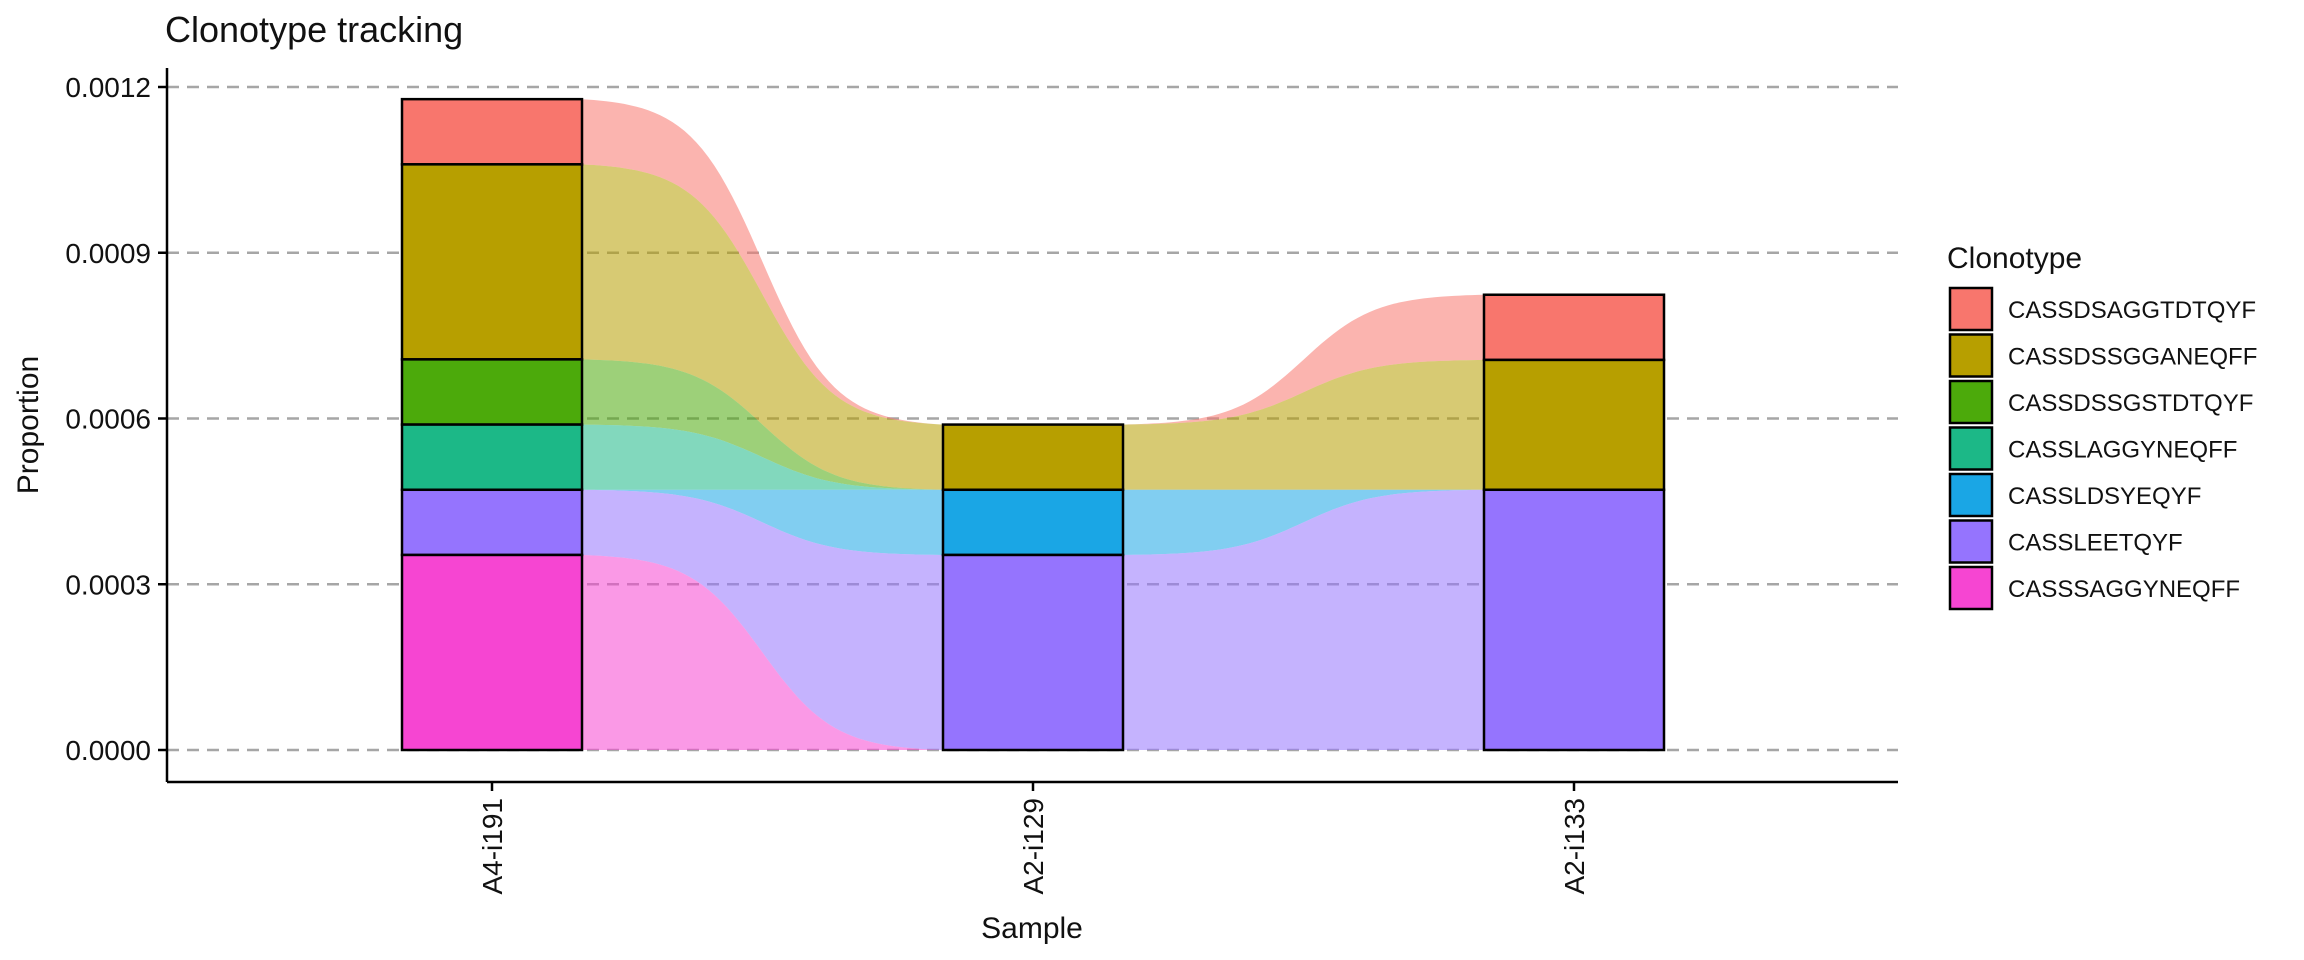 This screenshot has height=960, width=2304. I want to click on legend-label-casssaggyneqff: CASSSAGGYNEQFF, so click(2124, 589).